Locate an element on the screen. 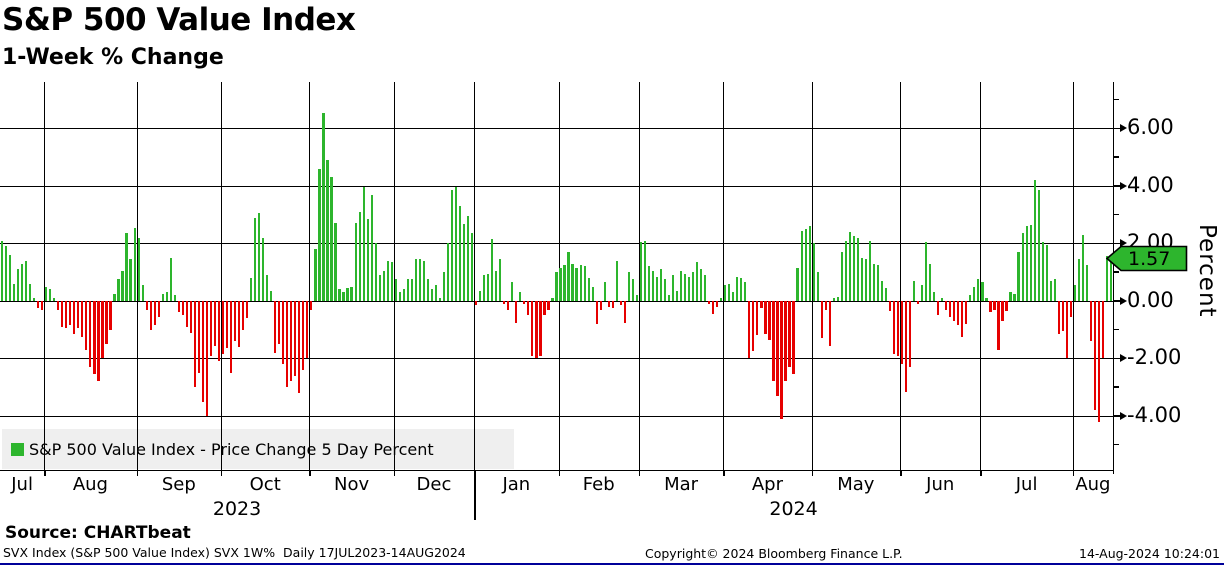 This screenshot has height=566, width=1224. y-tick-label: 0.00 is located at coordinates (1150, 299).